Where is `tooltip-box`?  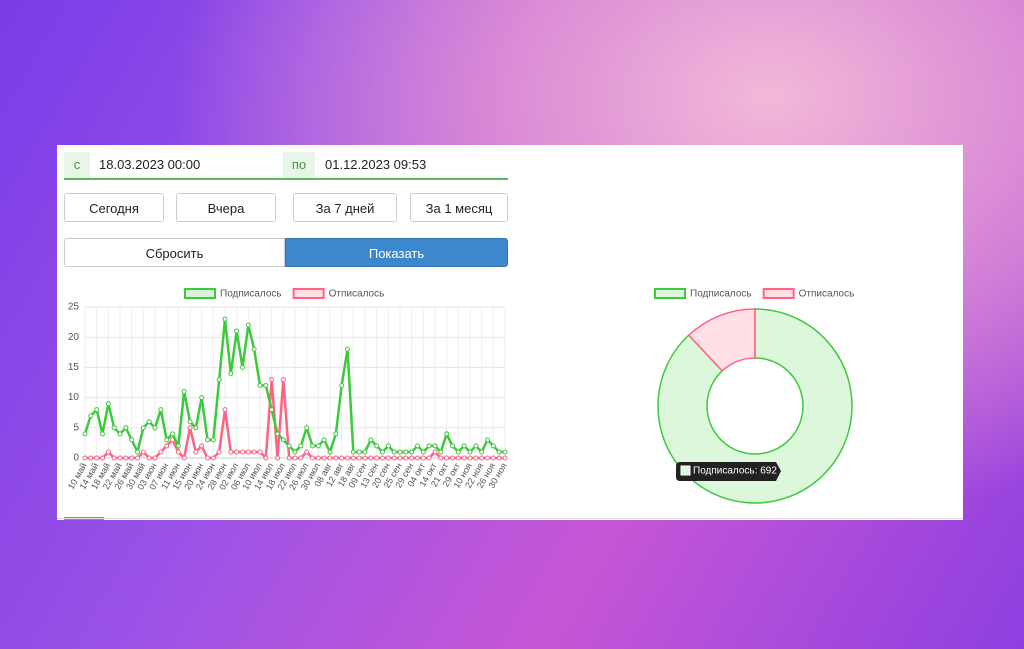 tooltip-box is located at coordinates (728, 471).